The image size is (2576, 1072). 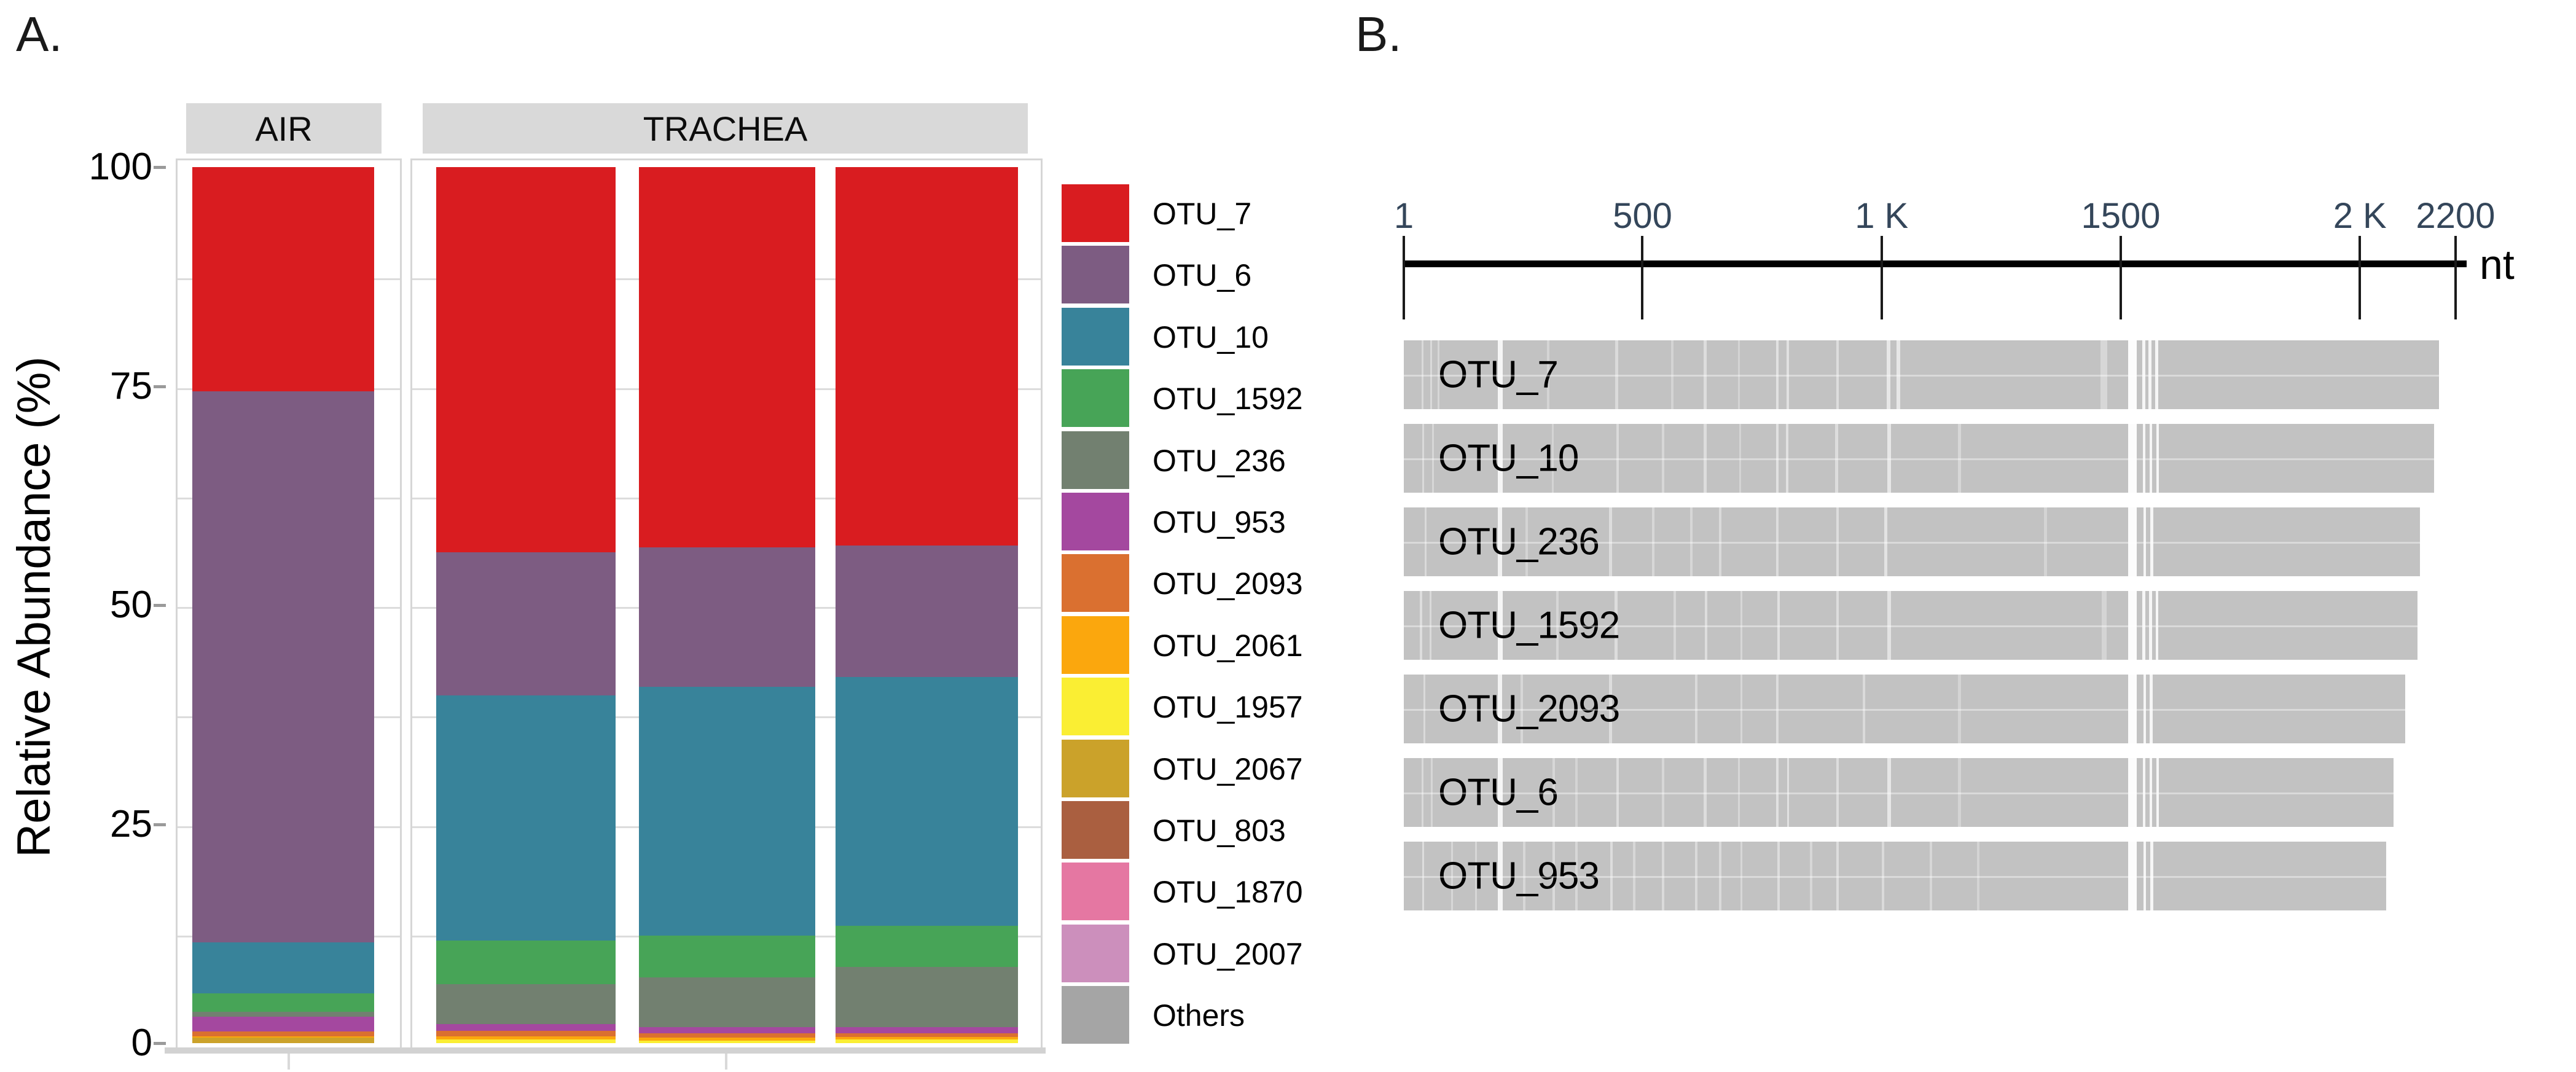 I want to click on legend-label: OTU_1870, so click(x=1228, y=892).